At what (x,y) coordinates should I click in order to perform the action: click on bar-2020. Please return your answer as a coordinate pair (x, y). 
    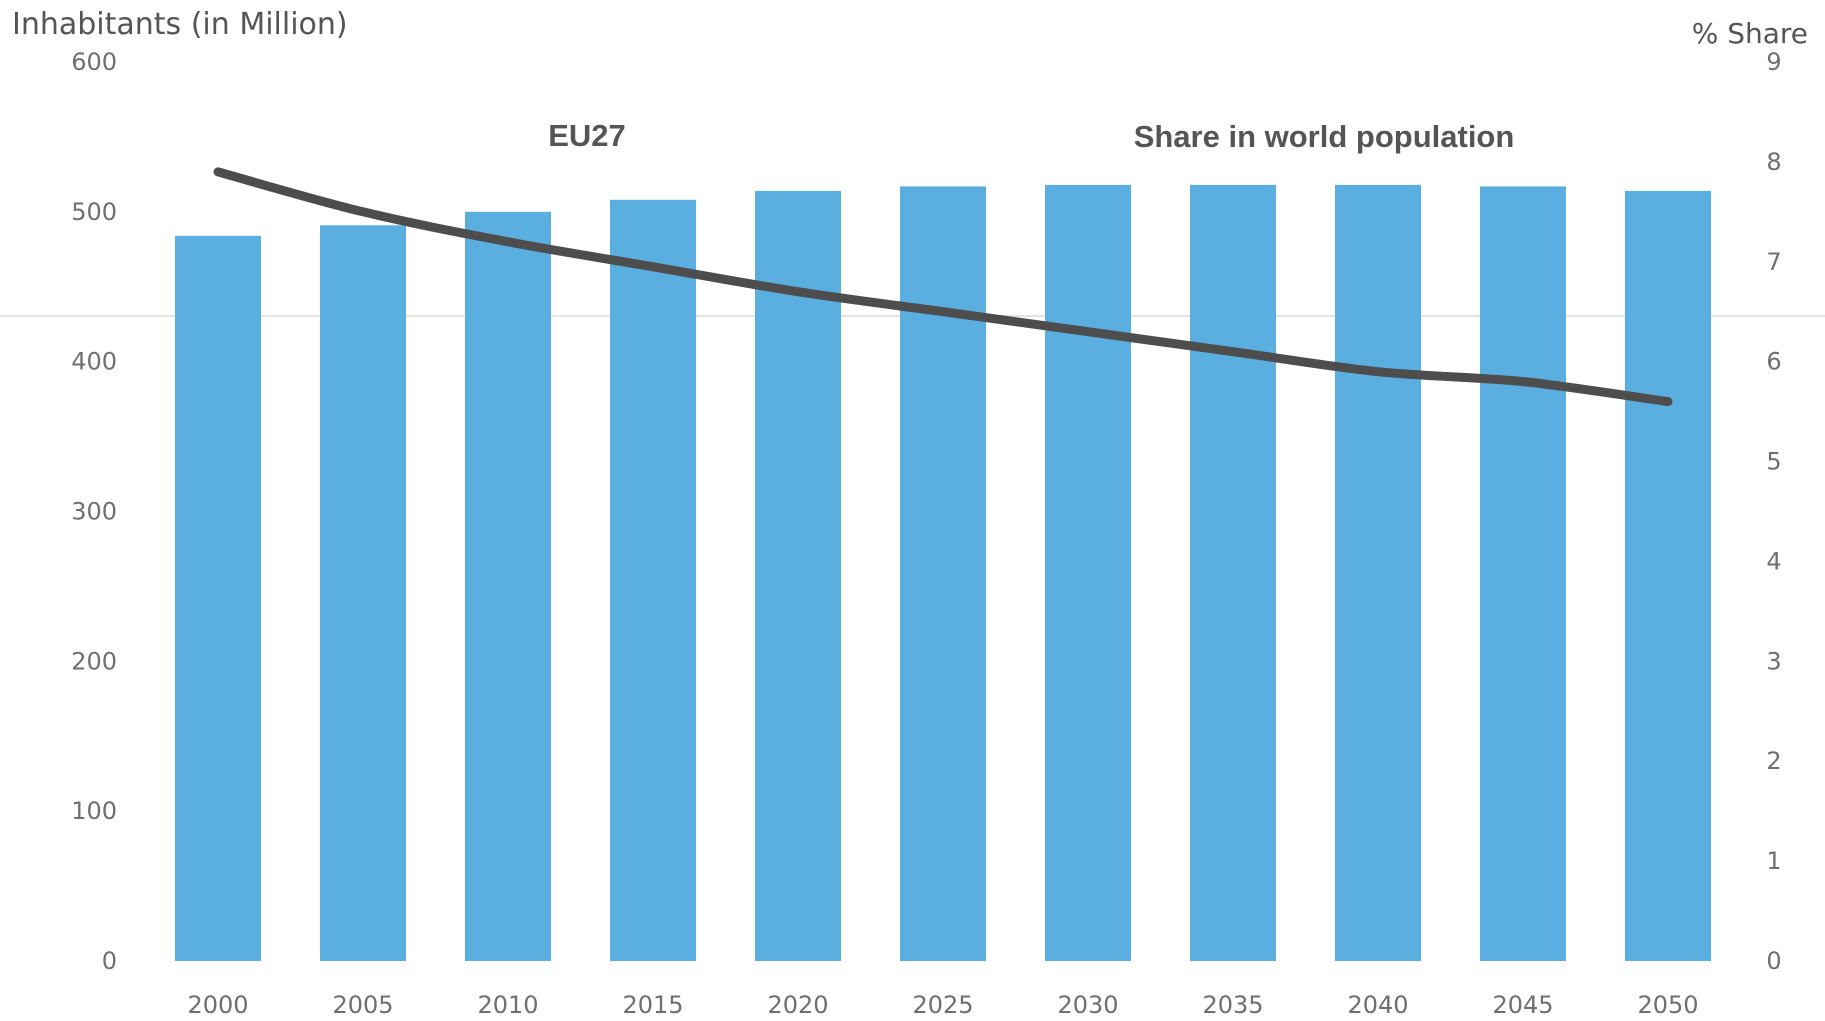
    Looking at the image, I should click on (798, 575).